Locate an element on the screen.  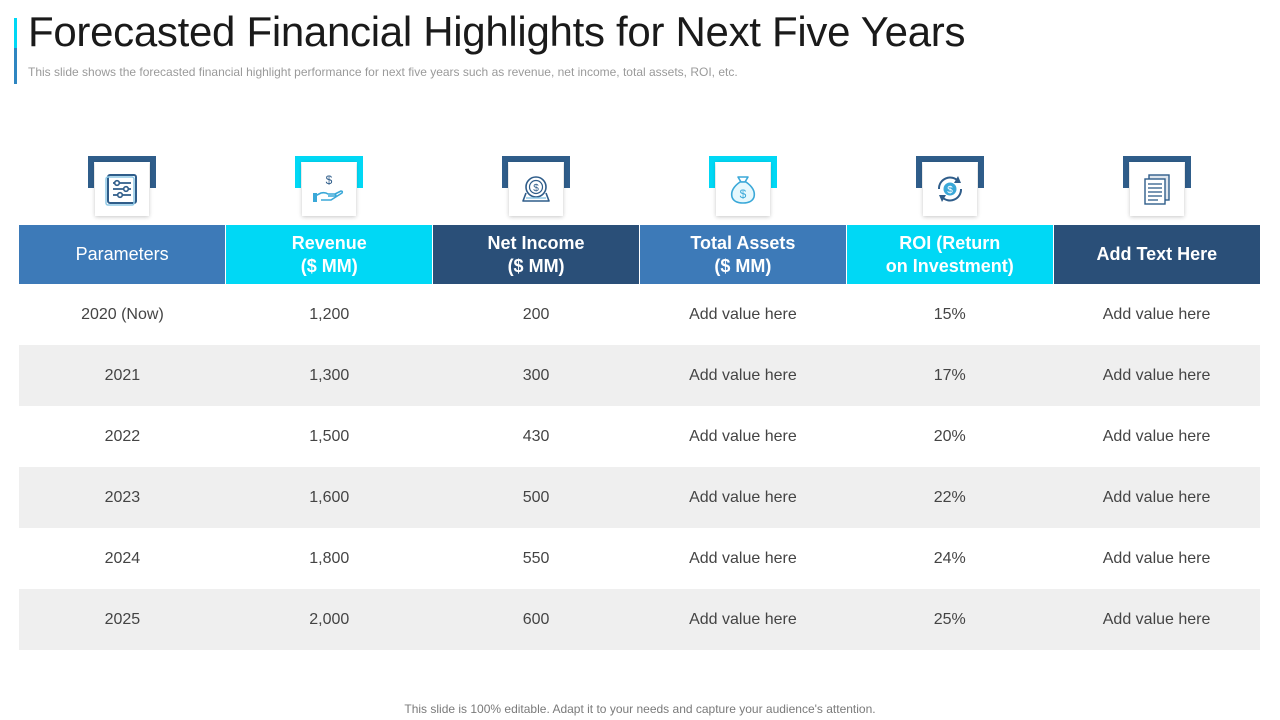
refresh-dollar-icon: $ is located at coordinates (950, 189).